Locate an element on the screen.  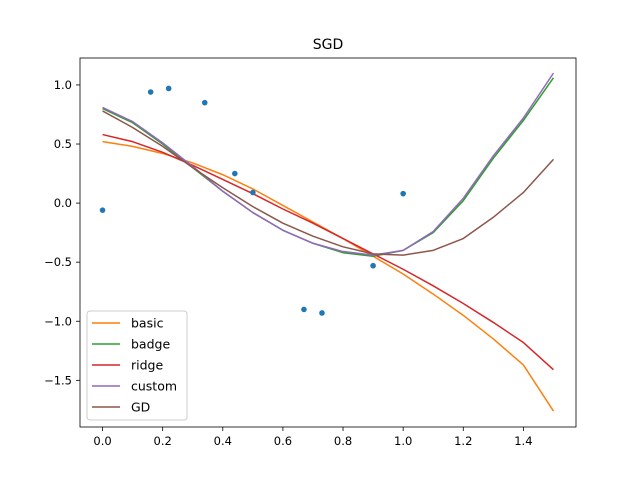
y-tick-label: 0.5 is located at coordinates (63, 144).